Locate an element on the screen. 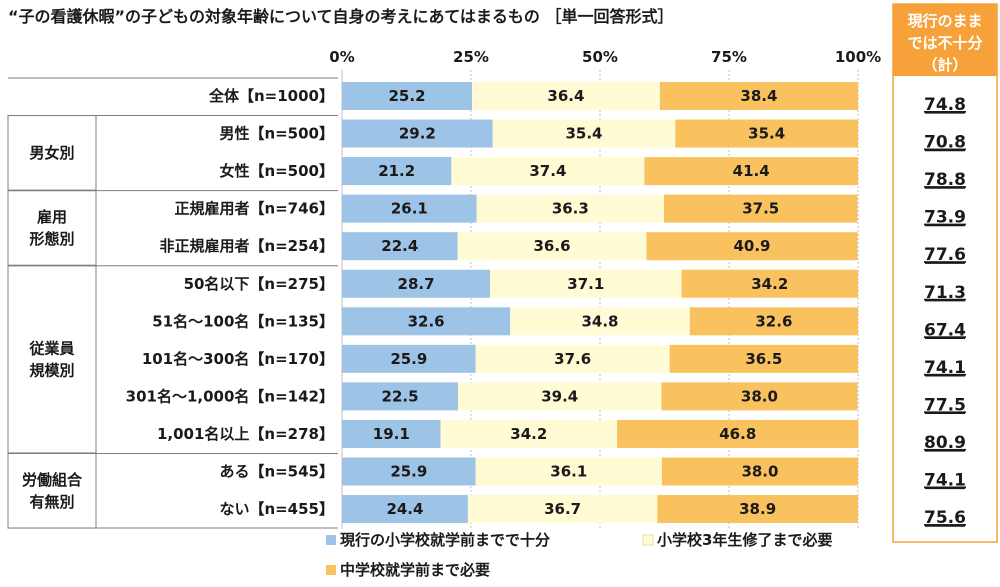 The width and height of the screenshot is (1000, 587). group-label: 男女別 is located at coordinates (51, 153).